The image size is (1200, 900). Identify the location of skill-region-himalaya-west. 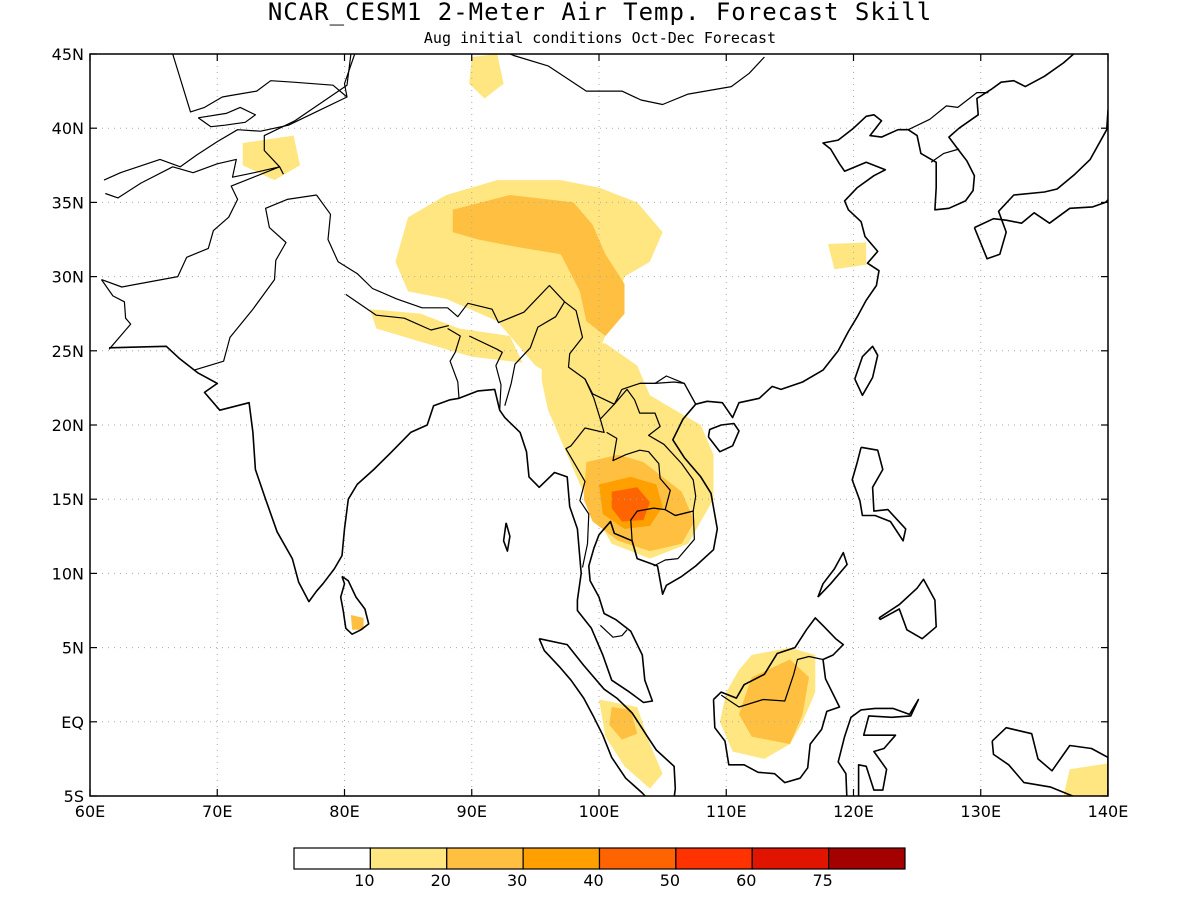
(446, 336).